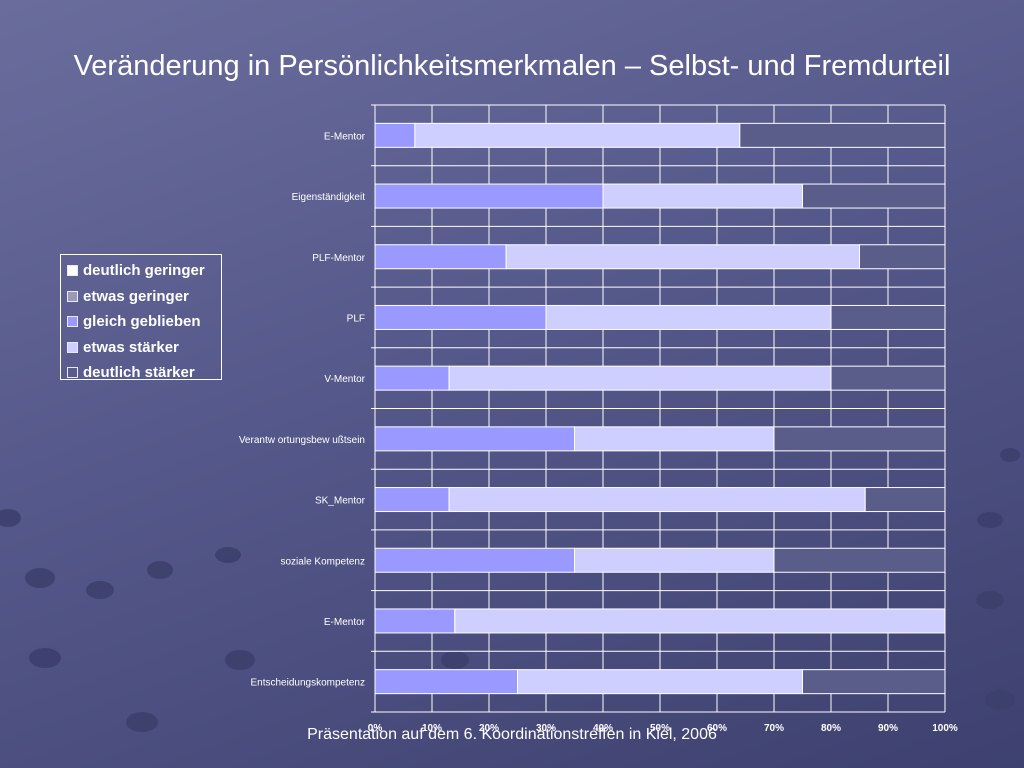 Image resolution: width=1024 pixels, height=768 pixels. I want to click on category-label: Verantw ortungsbew ußtsein, so click(302, 440).